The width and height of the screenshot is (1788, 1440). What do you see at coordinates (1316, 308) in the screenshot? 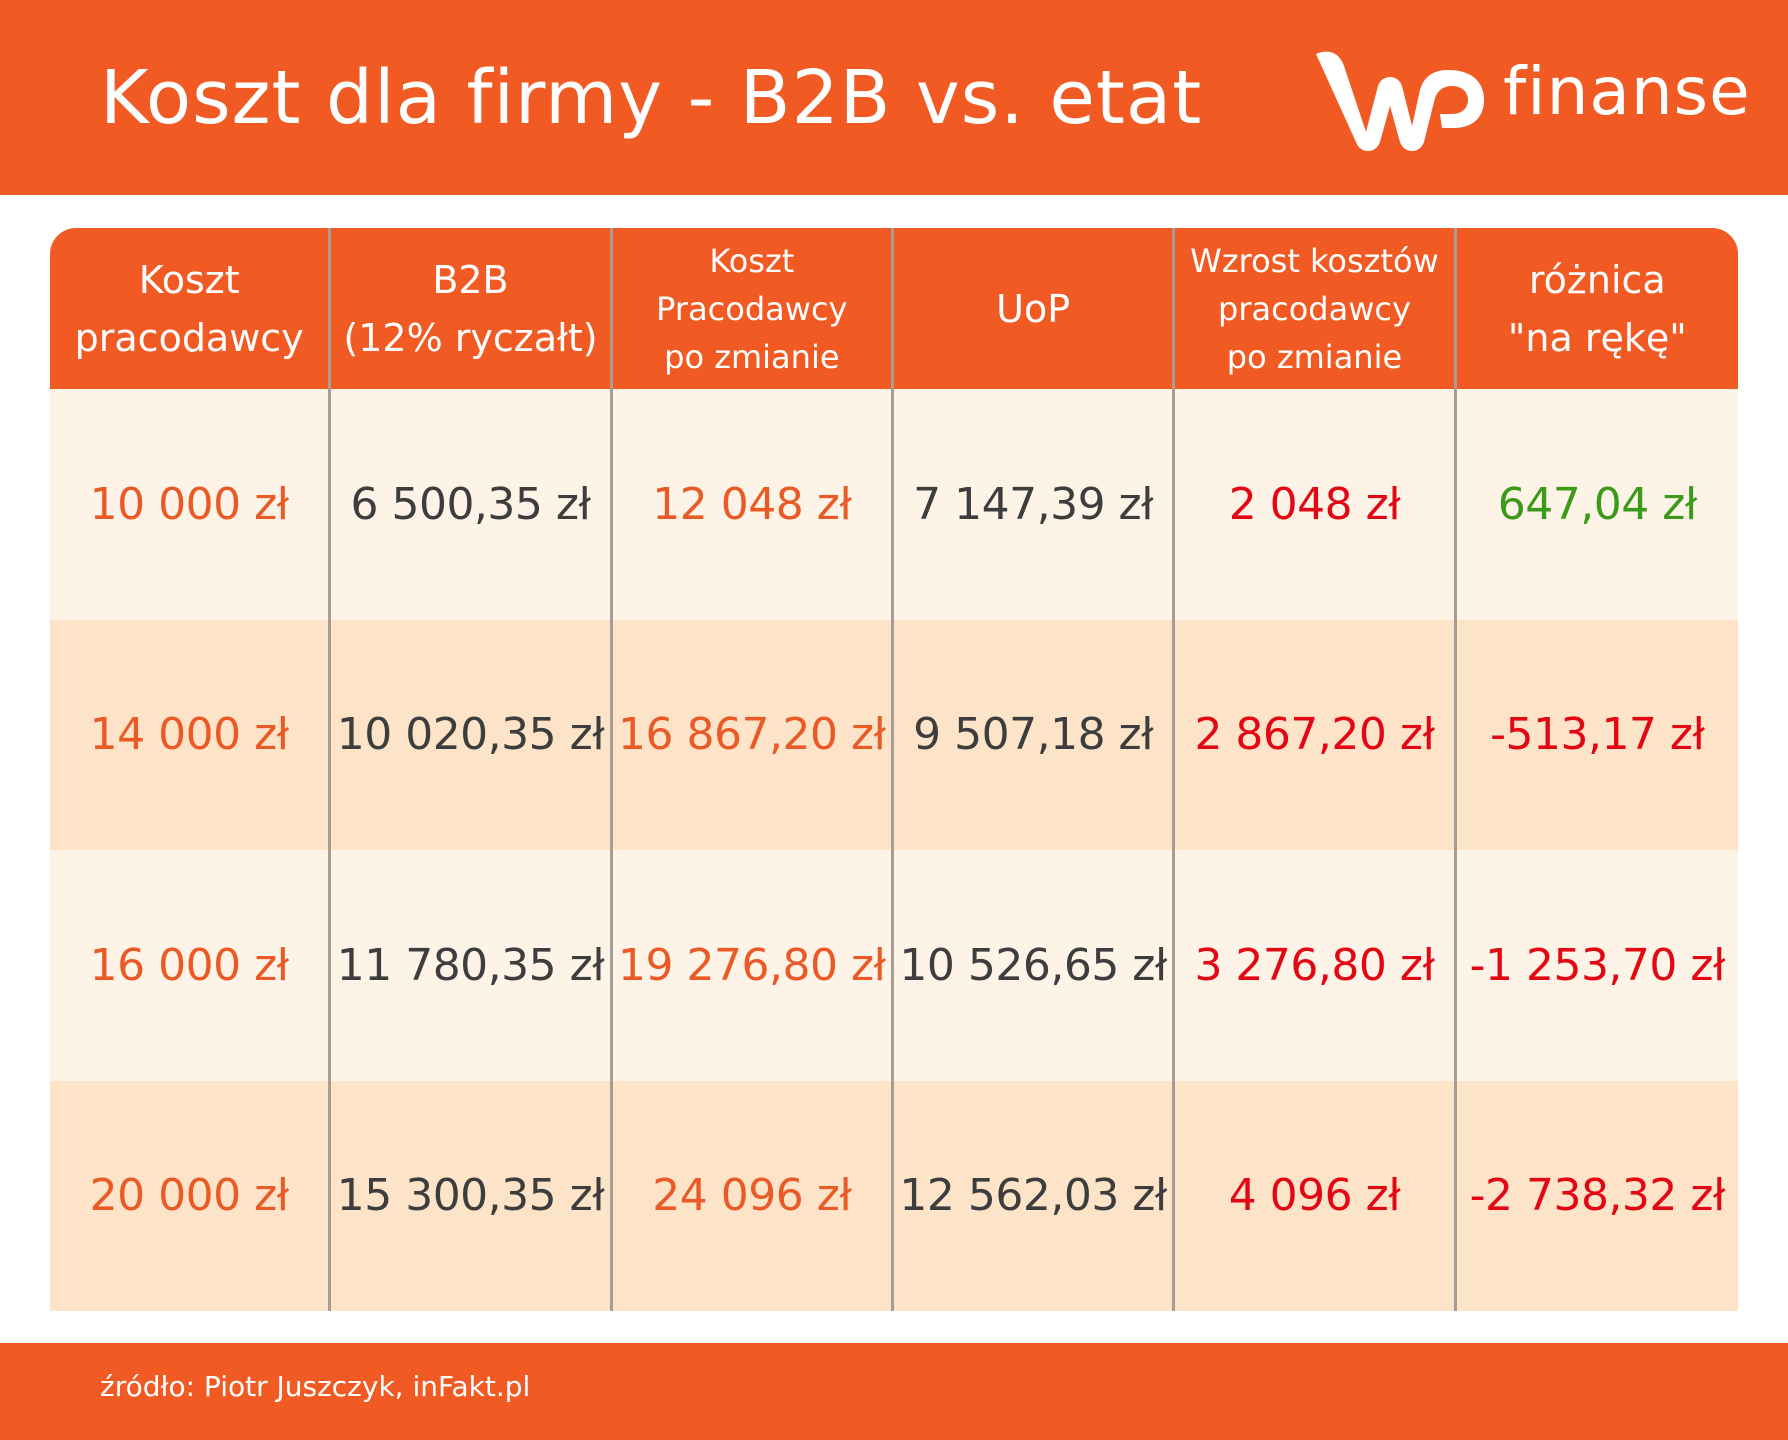
I see `col-header-cost-increase: Wzrost kosztów pracodawcy po zmianie` at bounding box center [1316, 308].